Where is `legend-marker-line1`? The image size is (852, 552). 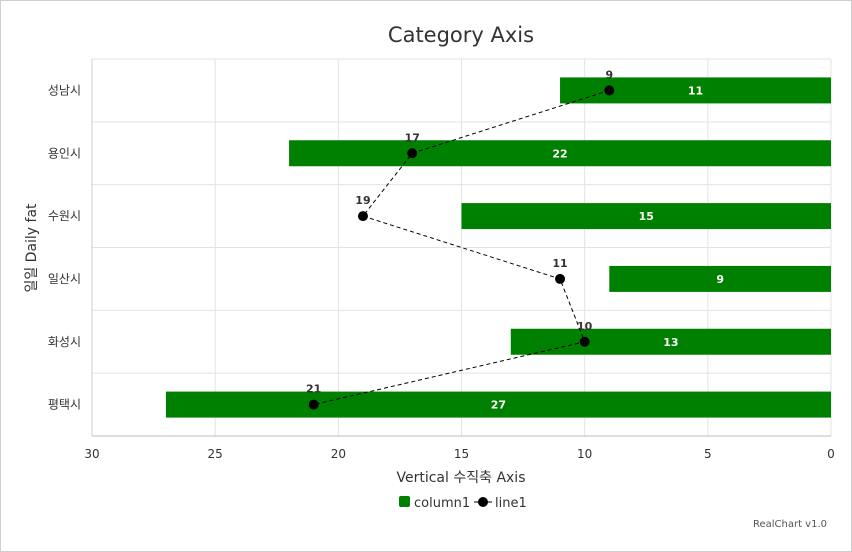
legend-marker-line1 is located at coordinates (483, 502).